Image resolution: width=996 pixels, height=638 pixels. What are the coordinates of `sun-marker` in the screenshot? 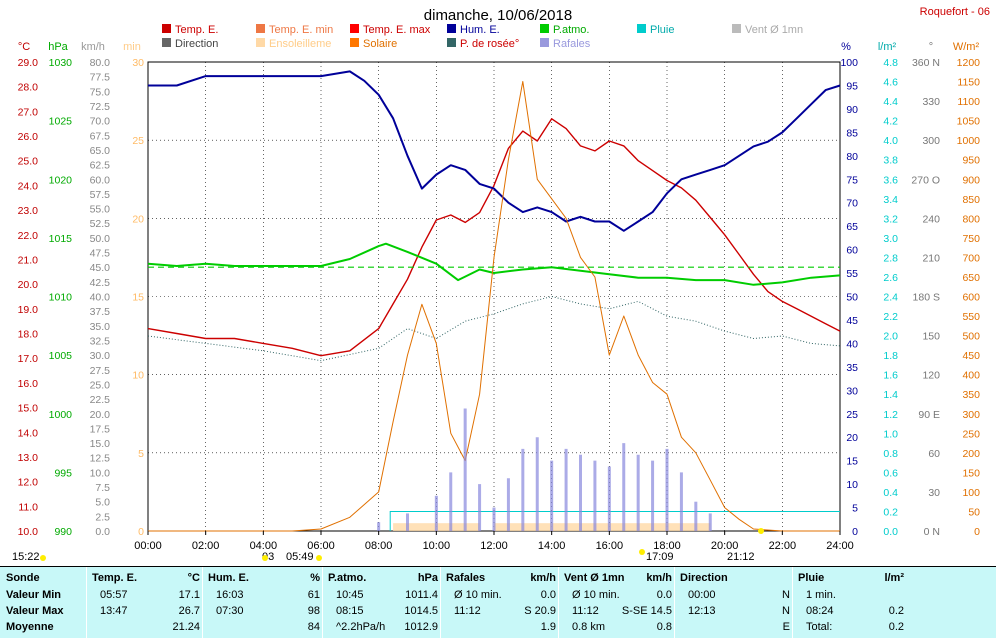 It's located at (642, 552).